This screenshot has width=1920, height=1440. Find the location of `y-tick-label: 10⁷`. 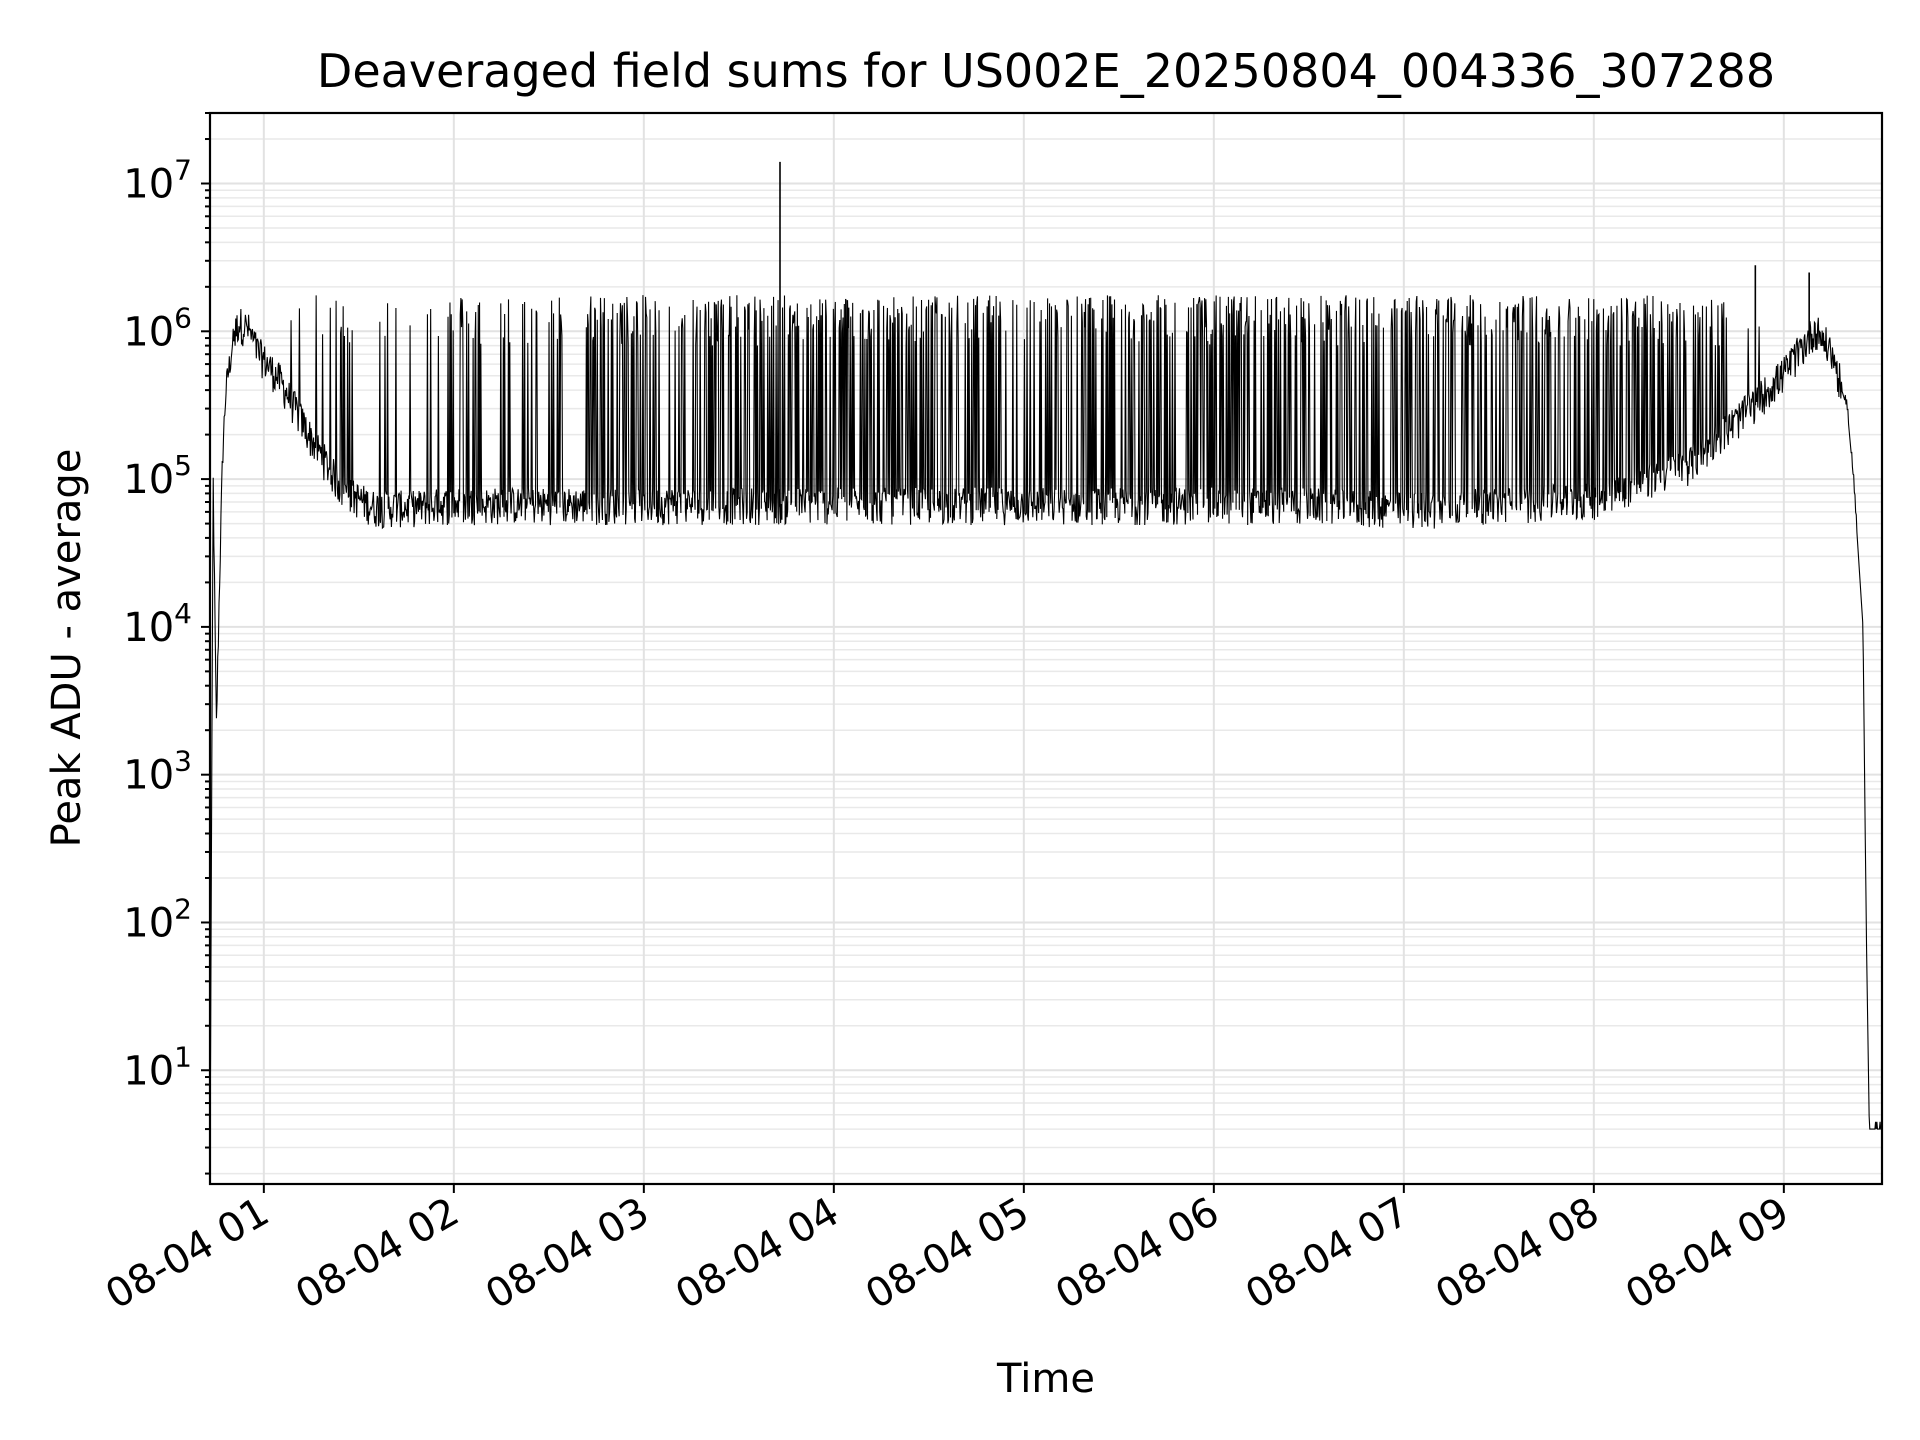

y-tick-label: 10⁷ is located at coordinates (157, 181).